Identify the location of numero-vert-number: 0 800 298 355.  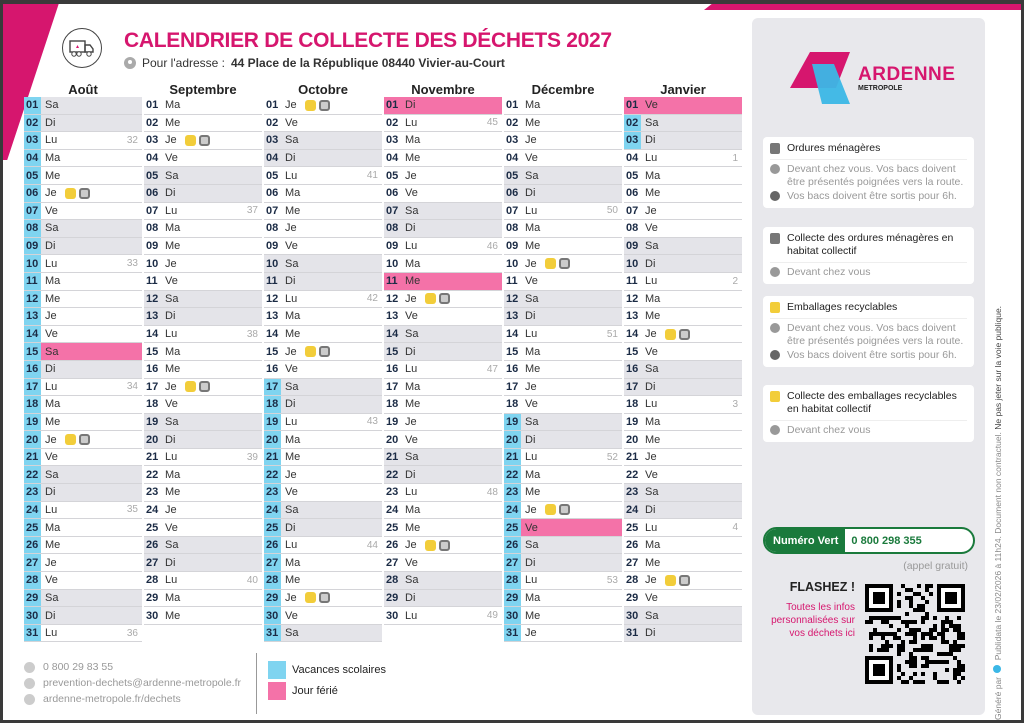
(886, 540).